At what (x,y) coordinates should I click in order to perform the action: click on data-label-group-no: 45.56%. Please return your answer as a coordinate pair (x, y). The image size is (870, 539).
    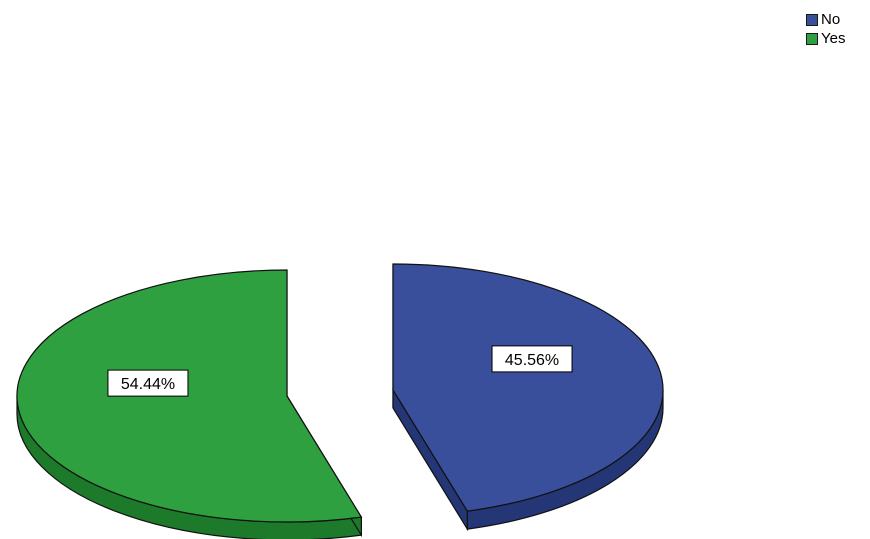
    Looking at the image, I should click on (532, 359).